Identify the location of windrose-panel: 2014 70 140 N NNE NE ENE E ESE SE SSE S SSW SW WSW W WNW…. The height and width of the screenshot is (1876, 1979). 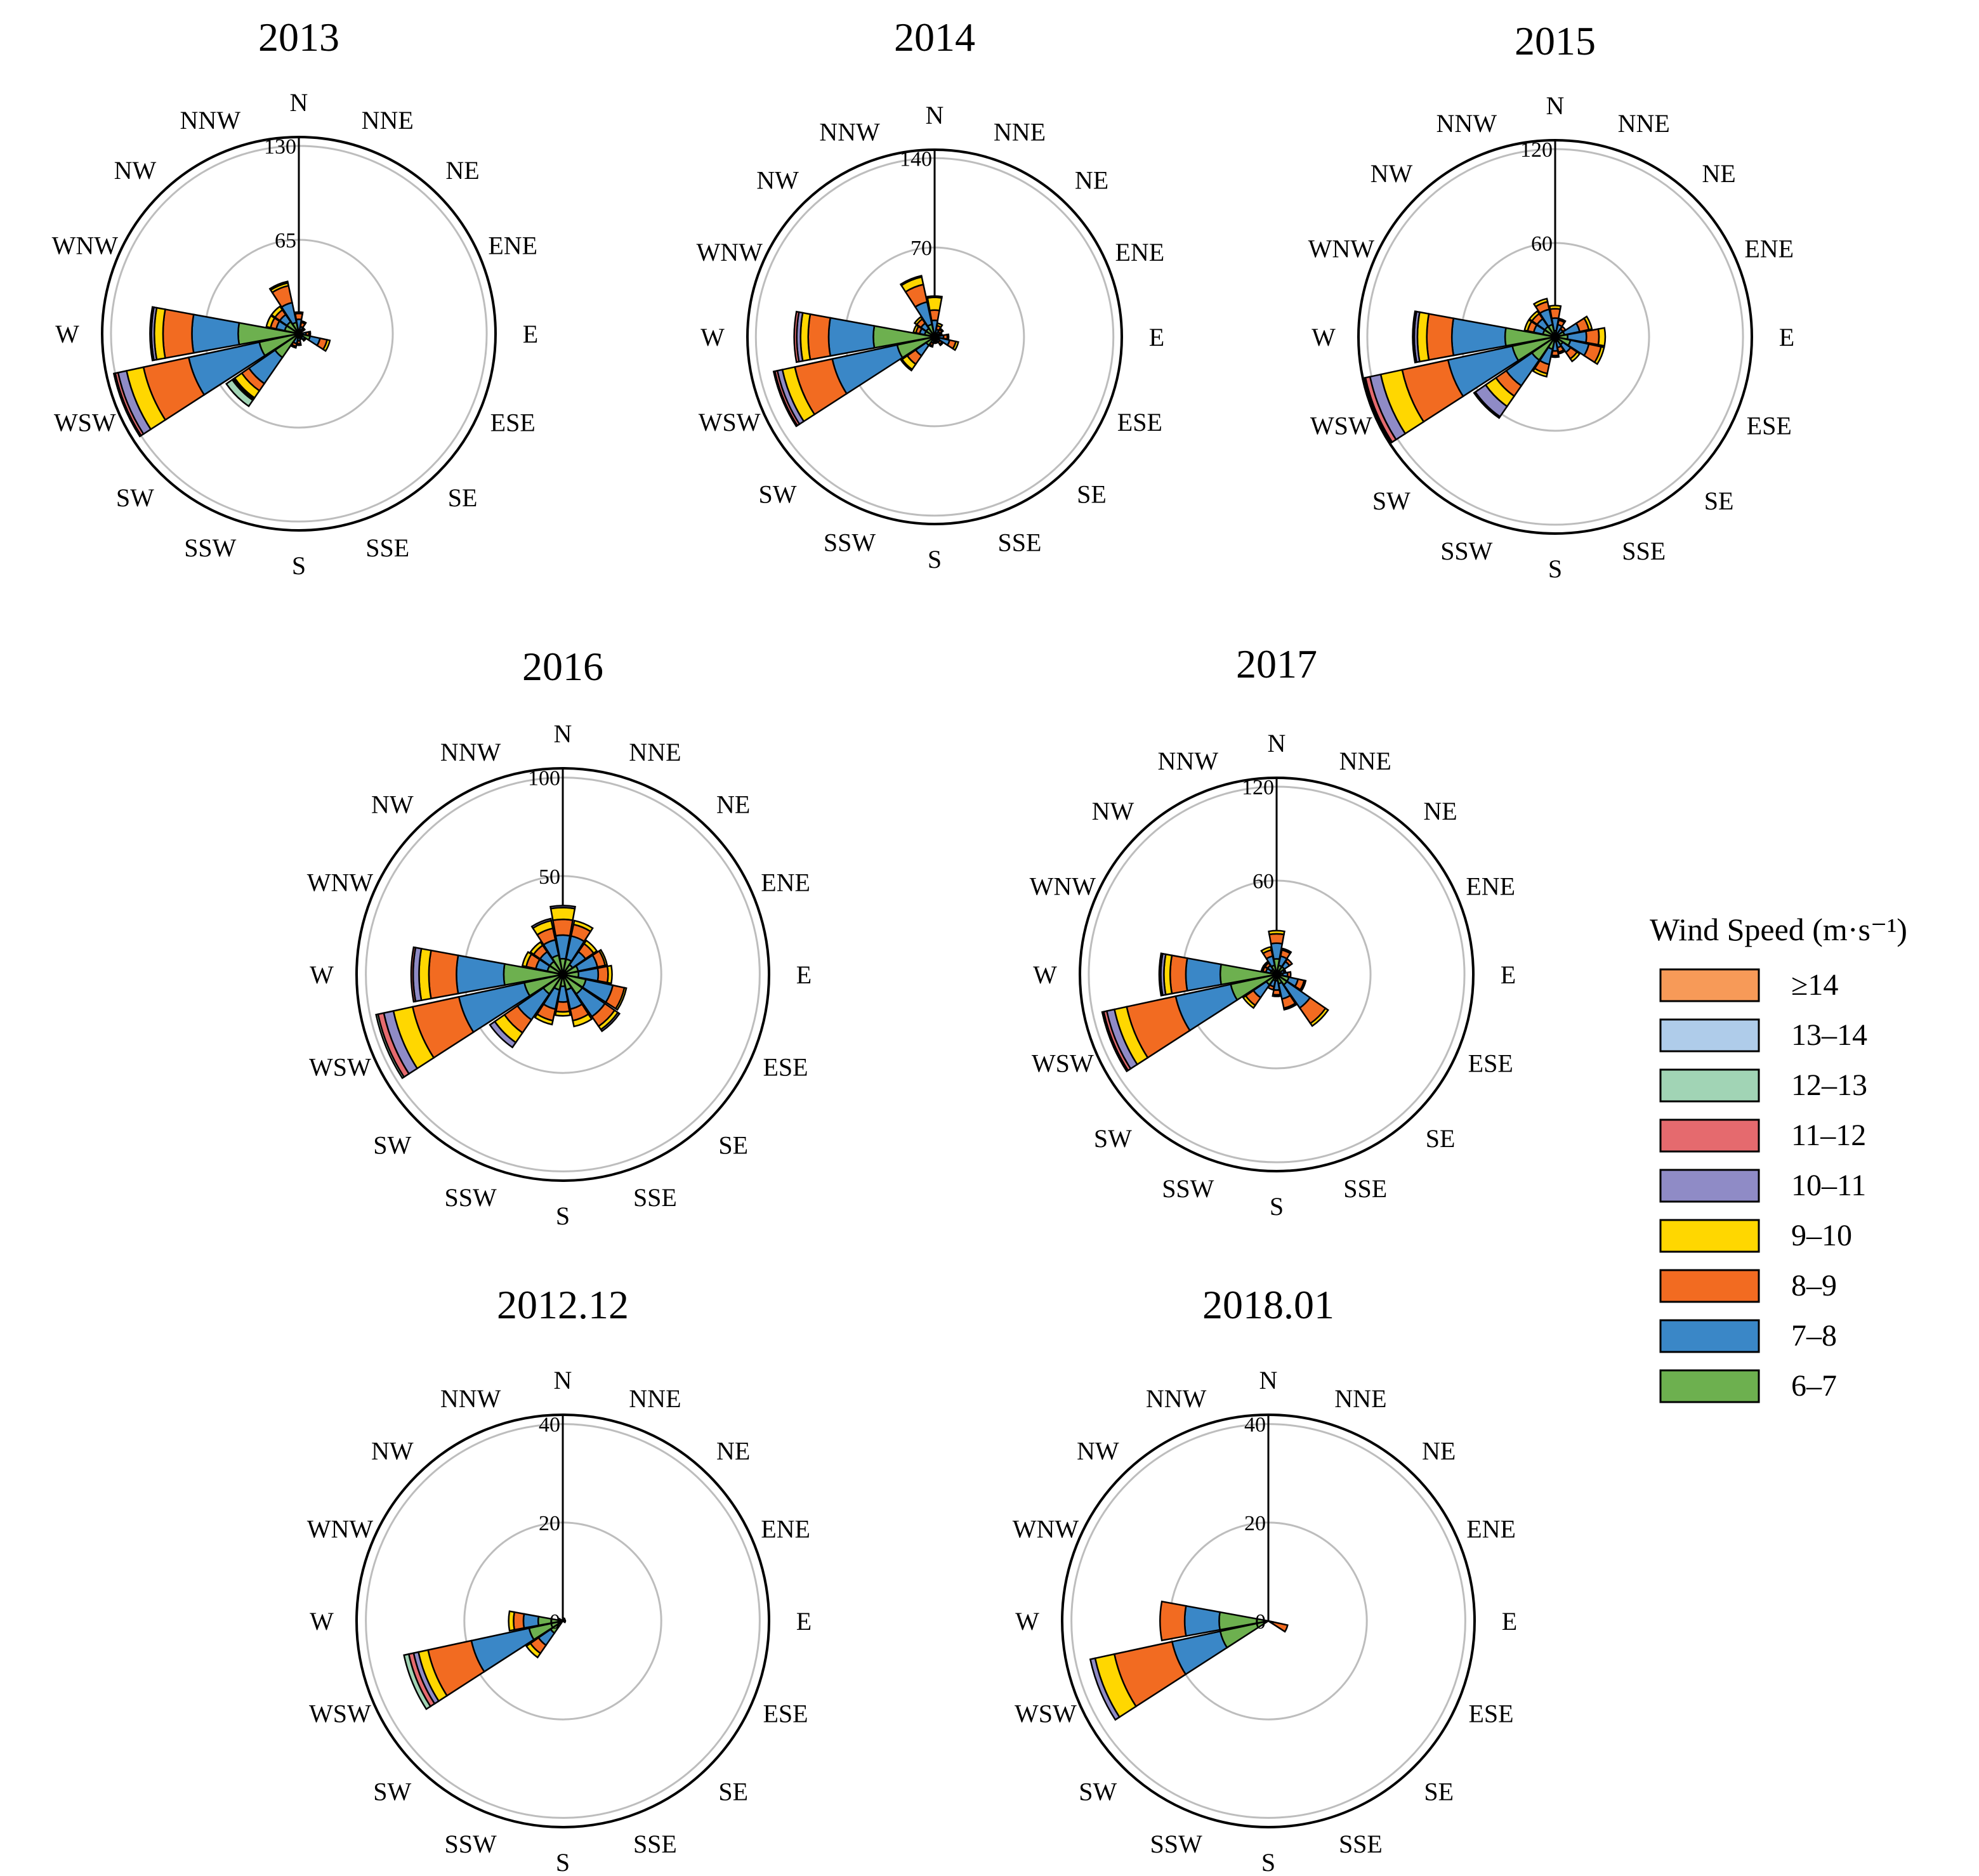
(930, 294).